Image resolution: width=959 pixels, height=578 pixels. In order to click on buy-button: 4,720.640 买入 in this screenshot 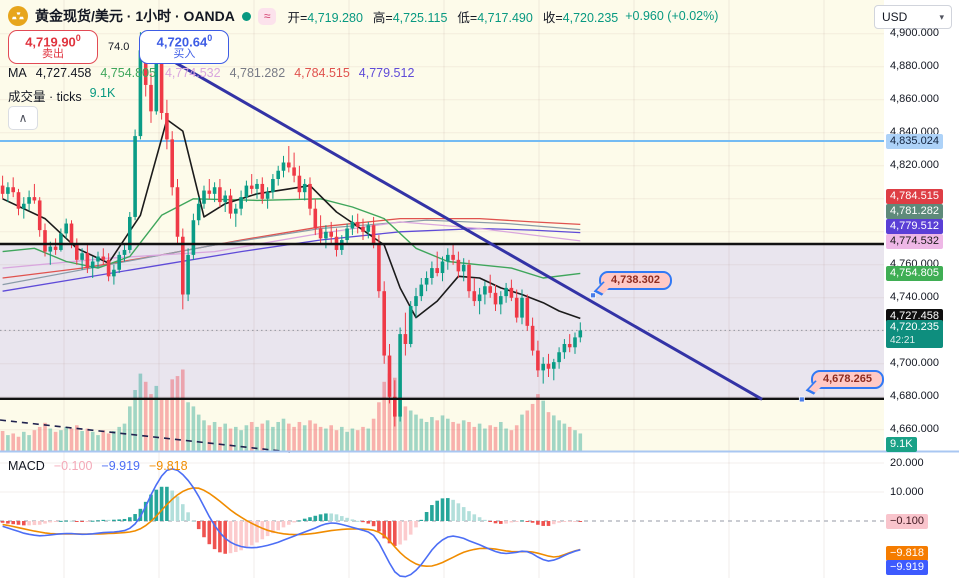, I will do `click(184, 47)`.